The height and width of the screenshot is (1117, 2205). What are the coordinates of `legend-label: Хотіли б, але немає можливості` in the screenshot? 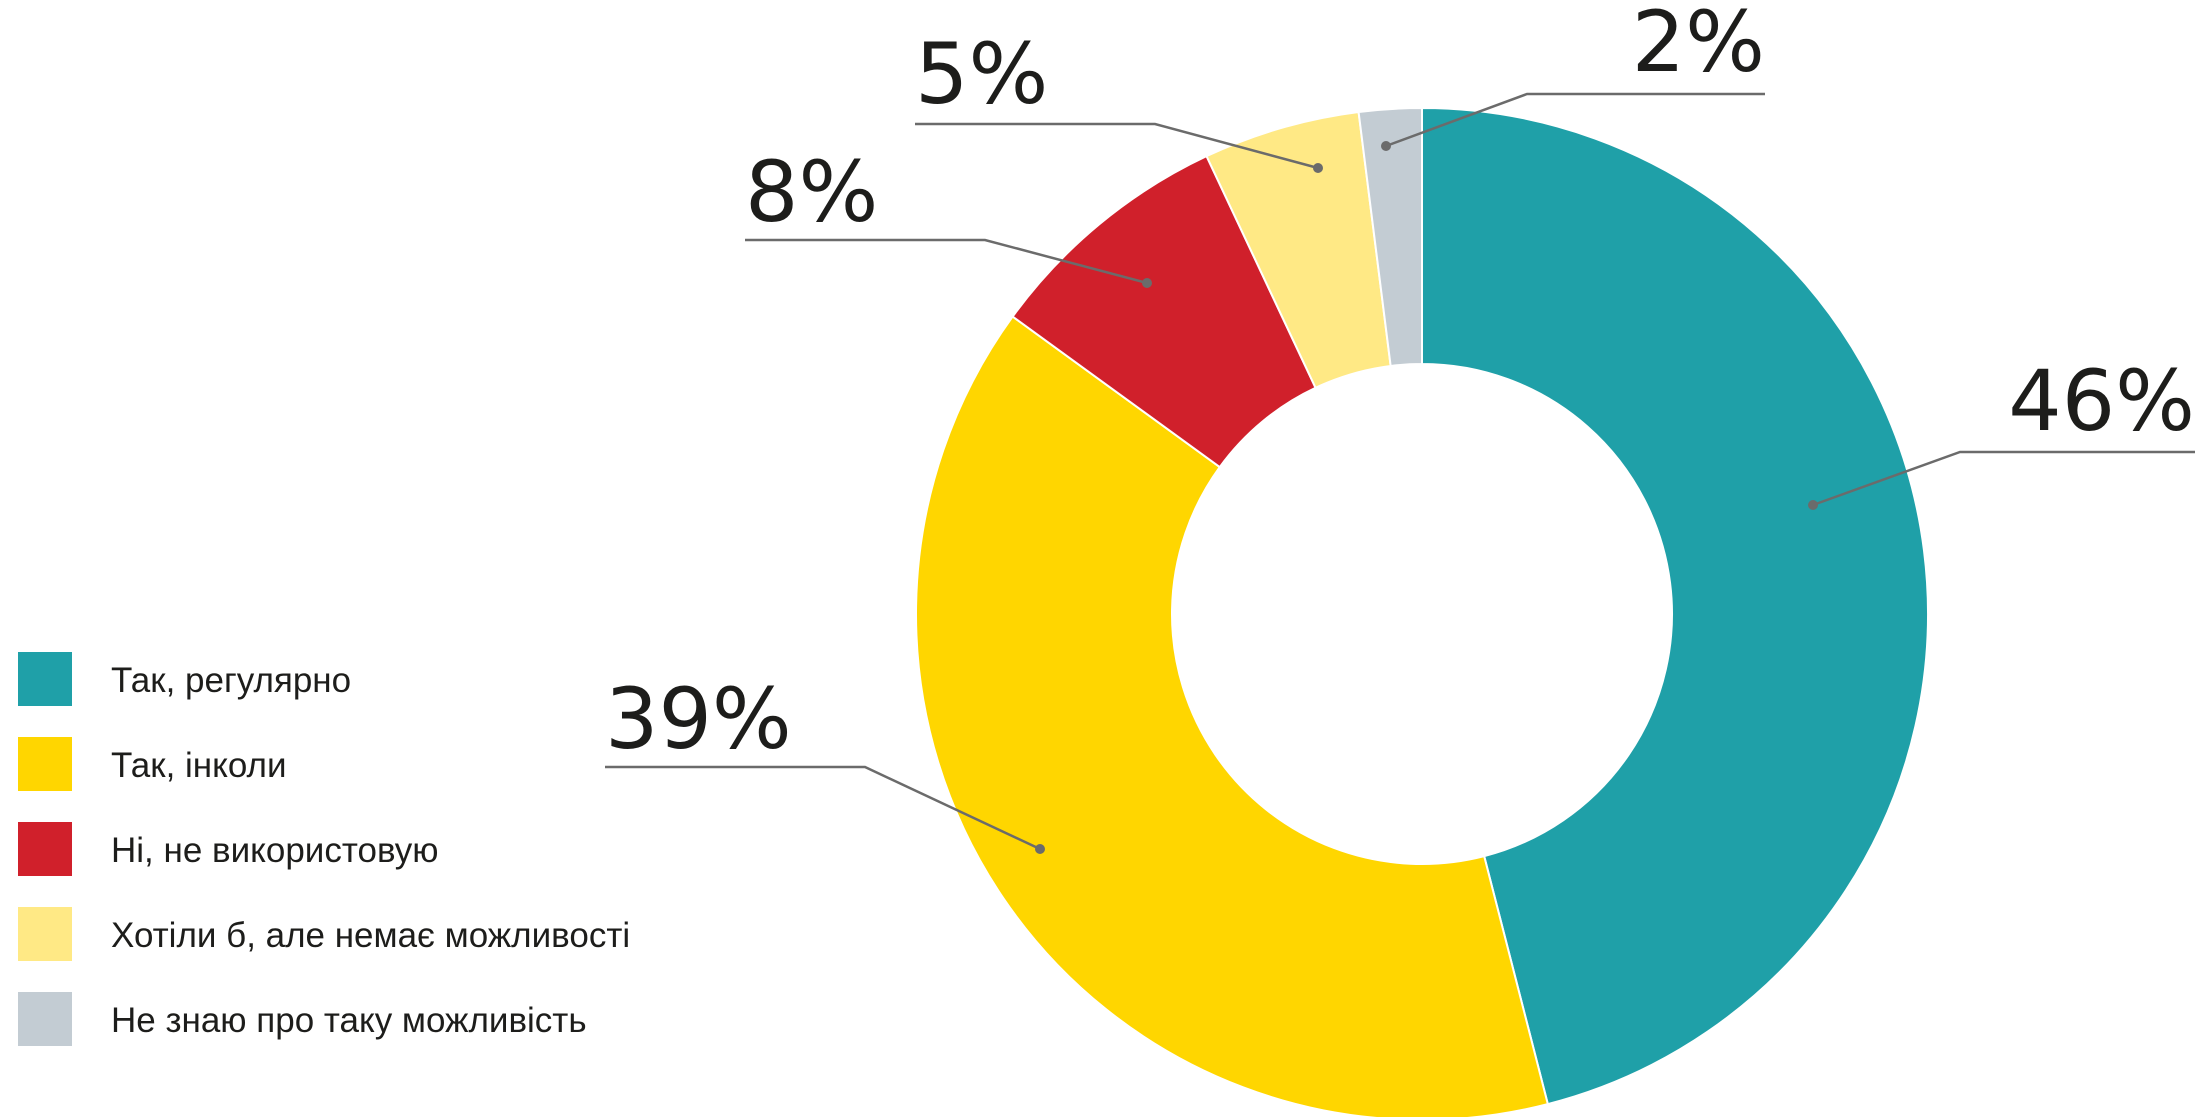 It's located at (371, 935).